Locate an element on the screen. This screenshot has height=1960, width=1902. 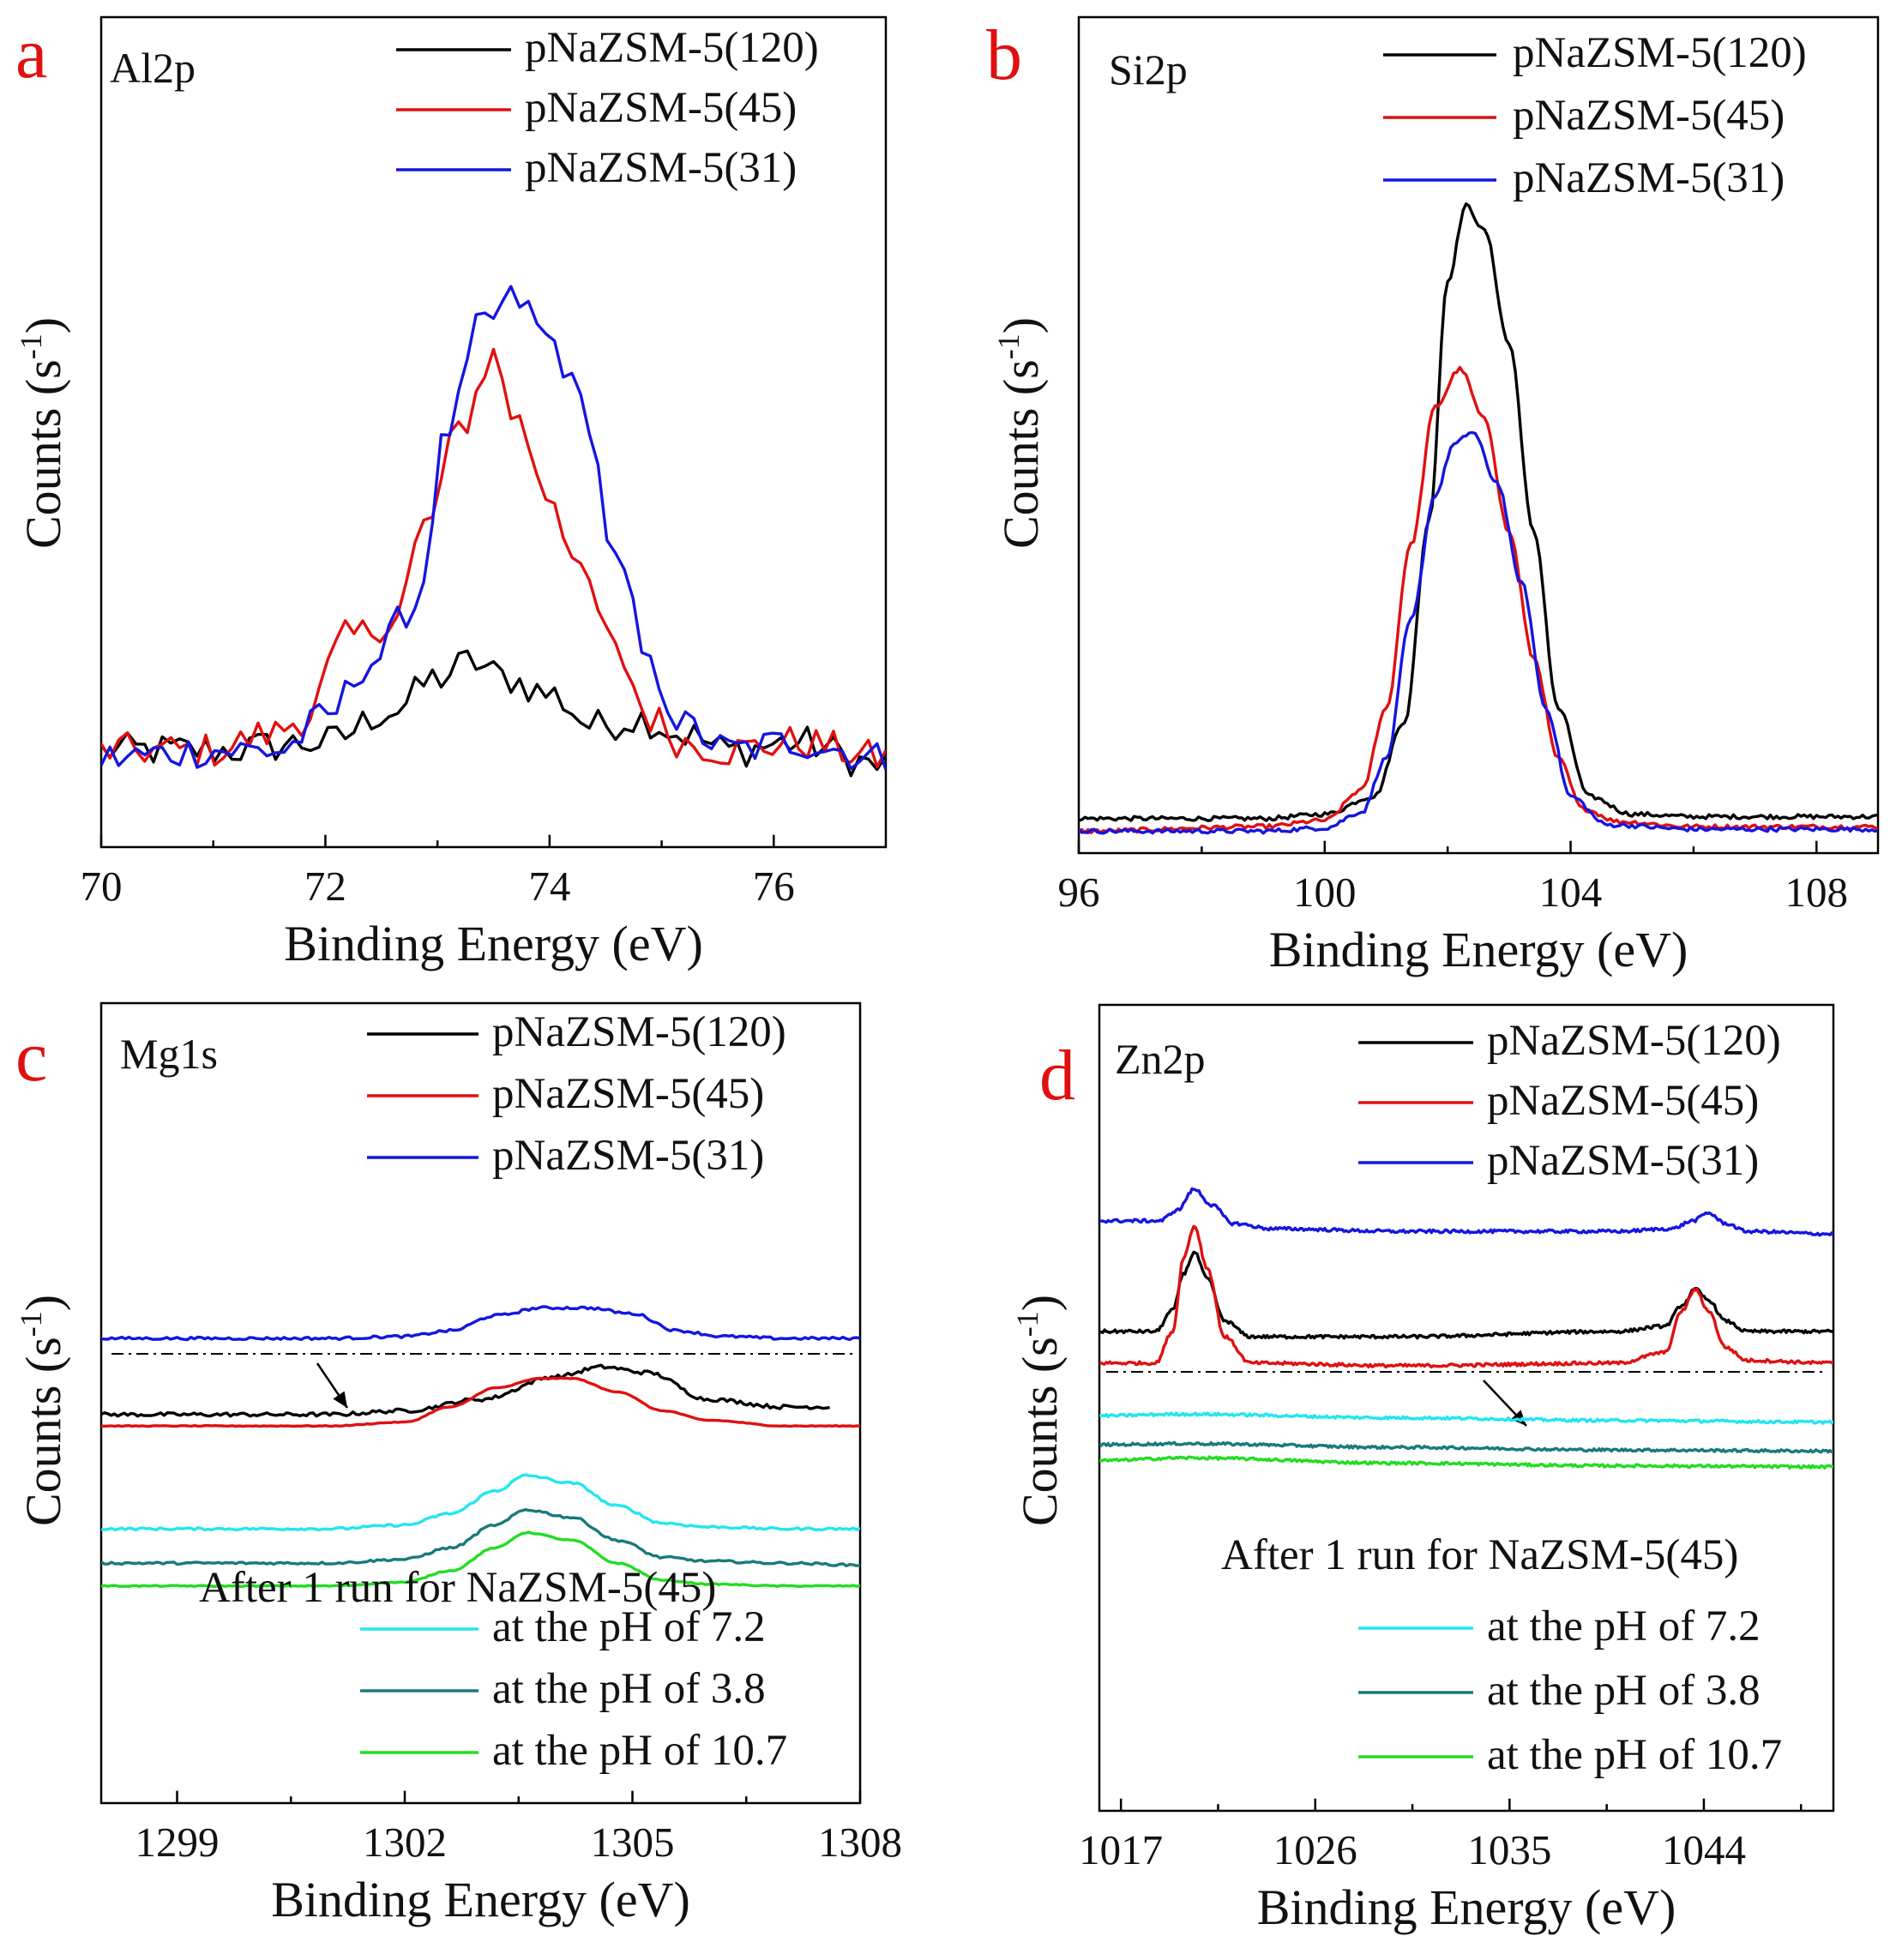
x-tick-label: 1035 is located at coordinates (1509, 1850).